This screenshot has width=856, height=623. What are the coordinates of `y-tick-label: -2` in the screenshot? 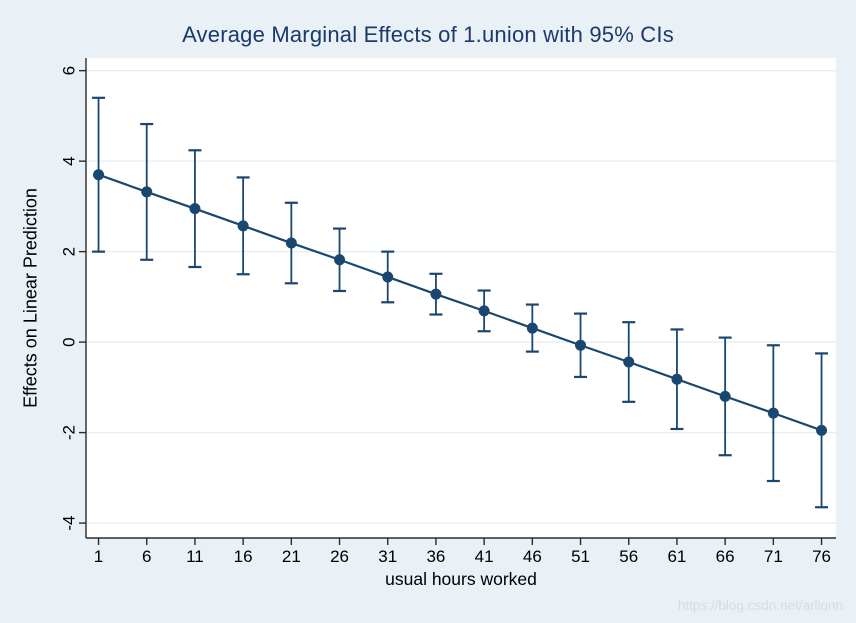 It's located at (68, 432).